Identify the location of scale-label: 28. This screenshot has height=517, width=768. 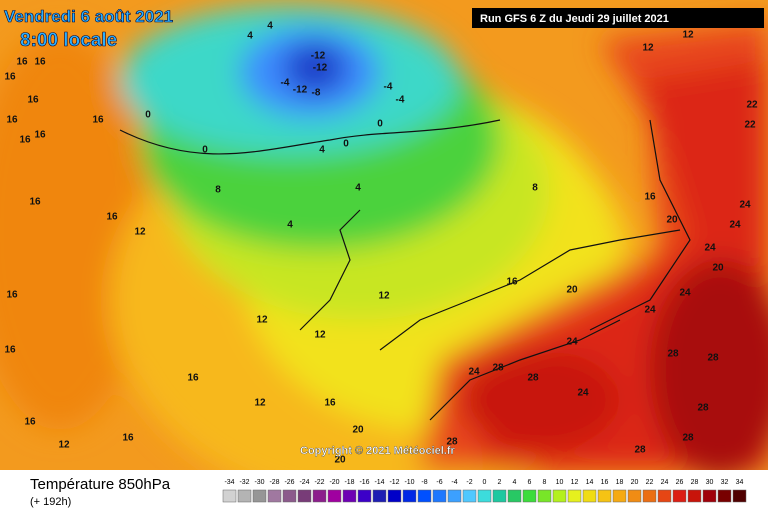
(695, 482).